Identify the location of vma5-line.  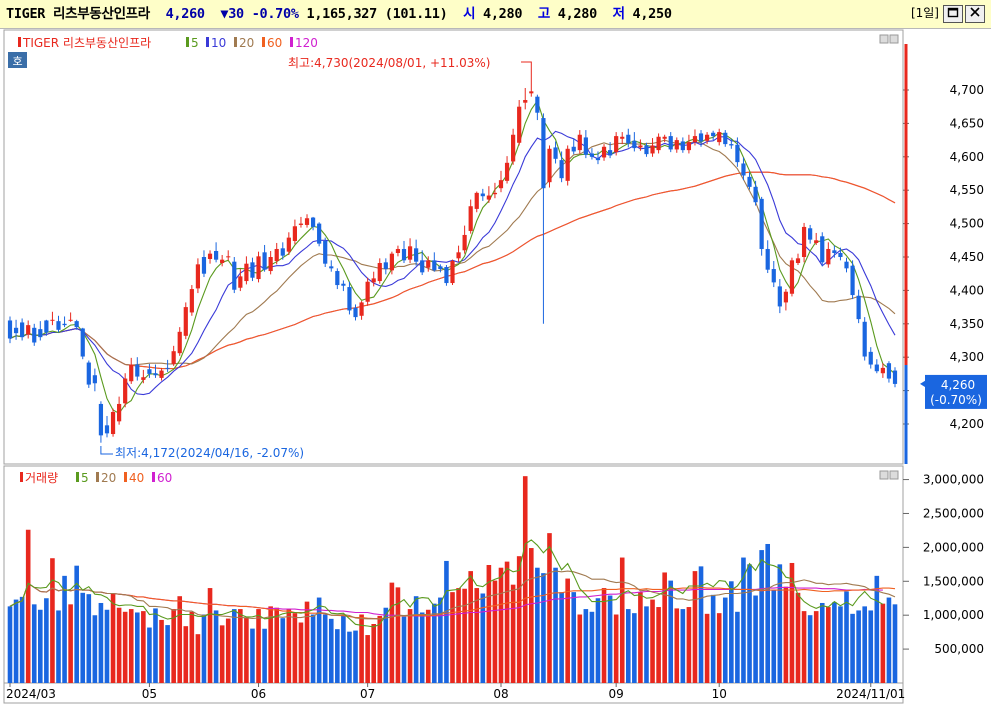
(446, 583).